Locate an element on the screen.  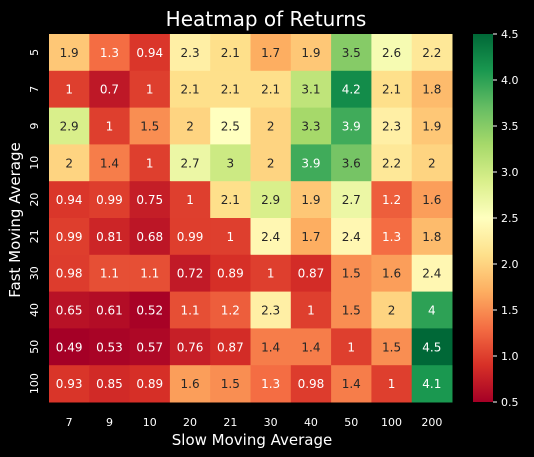
cell-value-label: 0.98 is located at coordinates (311, 384).